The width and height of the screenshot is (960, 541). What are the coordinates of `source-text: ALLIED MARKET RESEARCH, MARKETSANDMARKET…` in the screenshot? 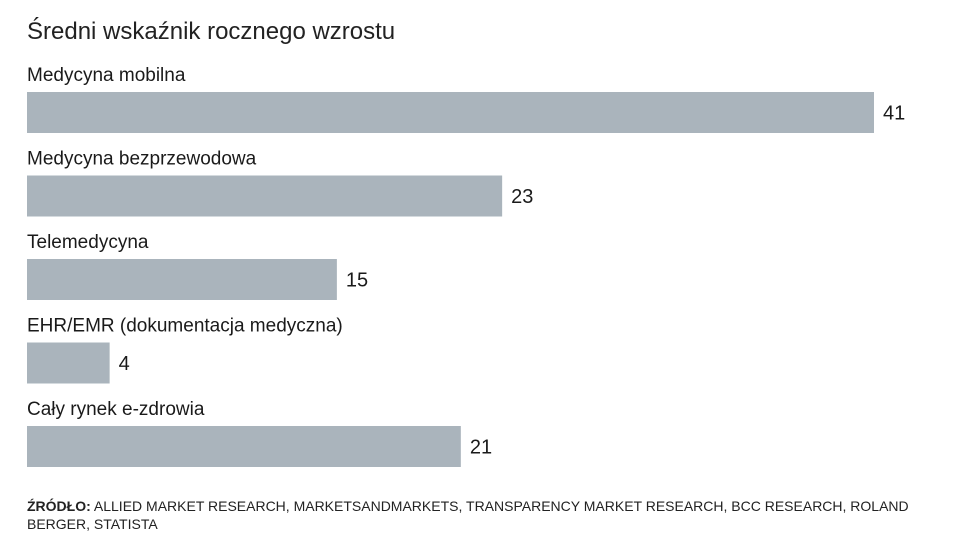 It's located at (468, 515).